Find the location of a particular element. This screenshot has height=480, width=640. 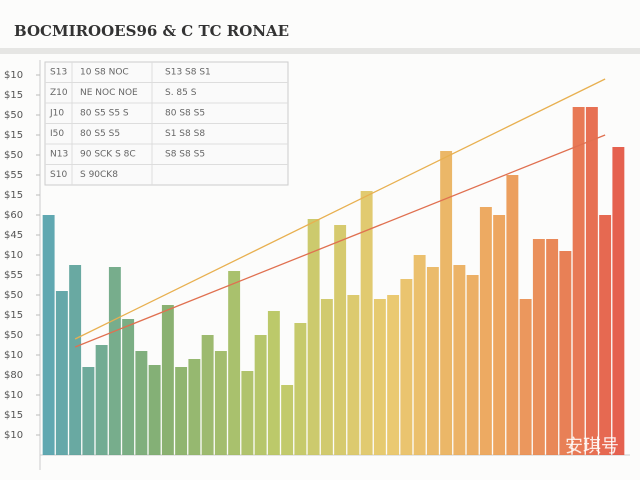

chart-title: BOCMIROOES96 & C TC RONAE is located at coordinates (151, 31).